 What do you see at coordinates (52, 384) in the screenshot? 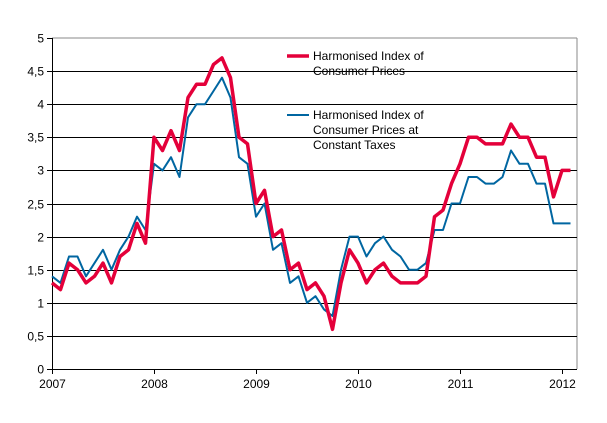
I see `x-tick-label: 2007` at bounding box center [52, 384].